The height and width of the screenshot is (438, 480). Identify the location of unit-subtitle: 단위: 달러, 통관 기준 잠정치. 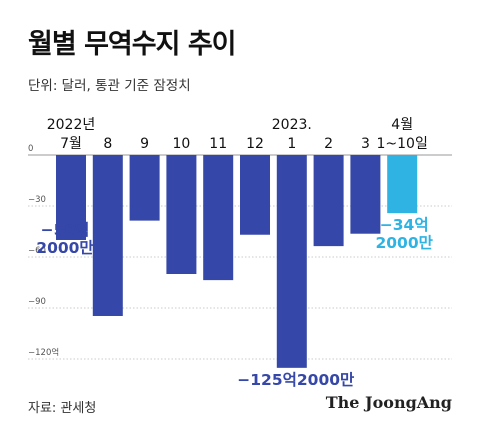
(109, 86).